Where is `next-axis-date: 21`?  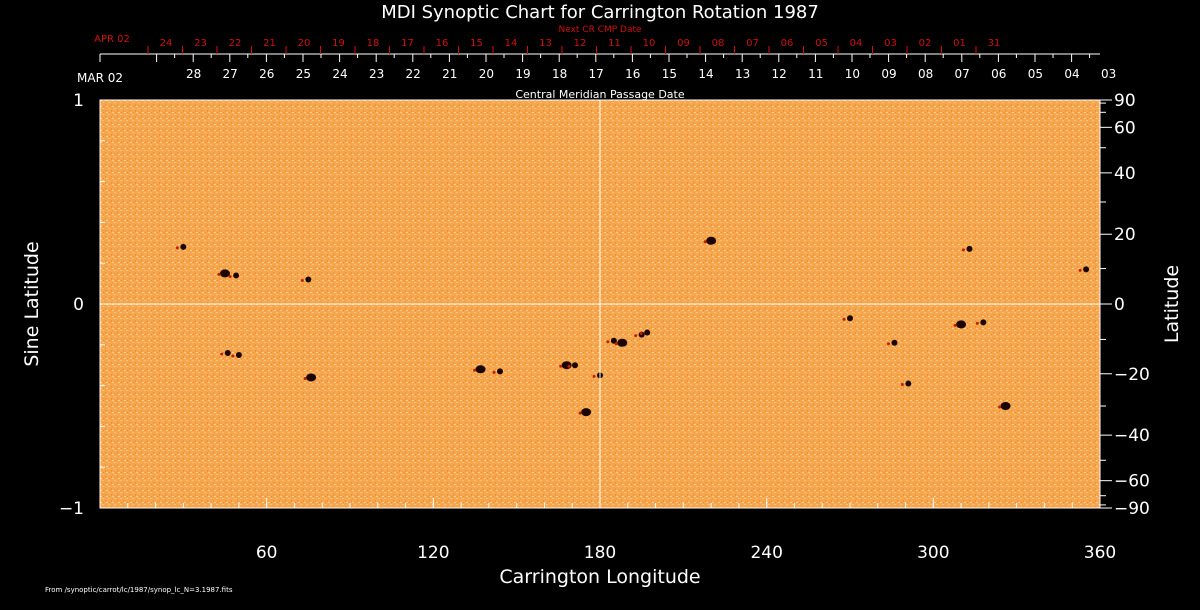
next-axis-date: 21 is located at coordinates (269, 43).